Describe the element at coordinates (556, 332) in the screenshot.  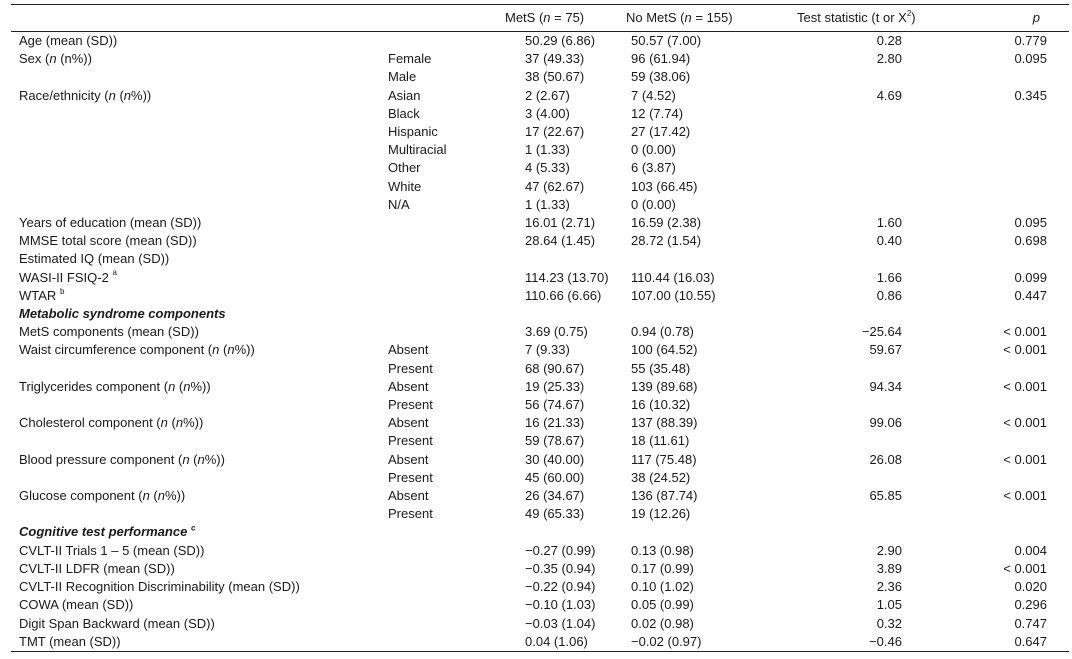
I see `mets-value: 3.69 (0.75)` at that location.